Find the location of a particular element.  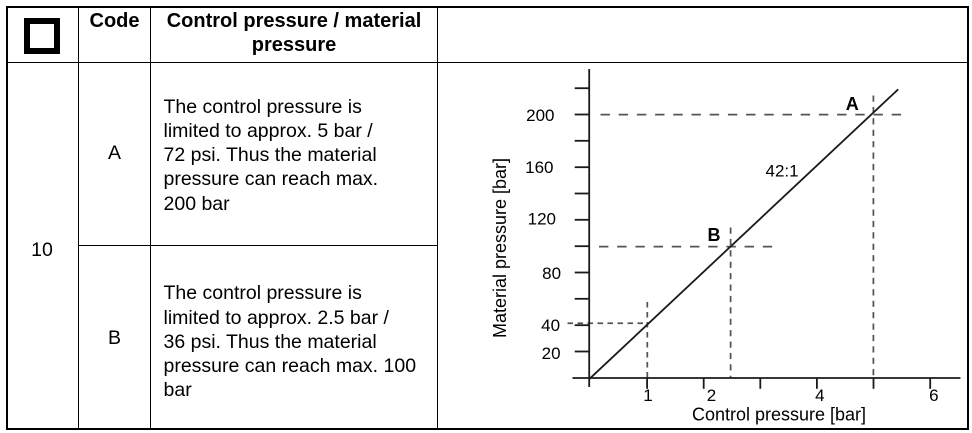

svg-text: B is located at coordinates (714, 235).